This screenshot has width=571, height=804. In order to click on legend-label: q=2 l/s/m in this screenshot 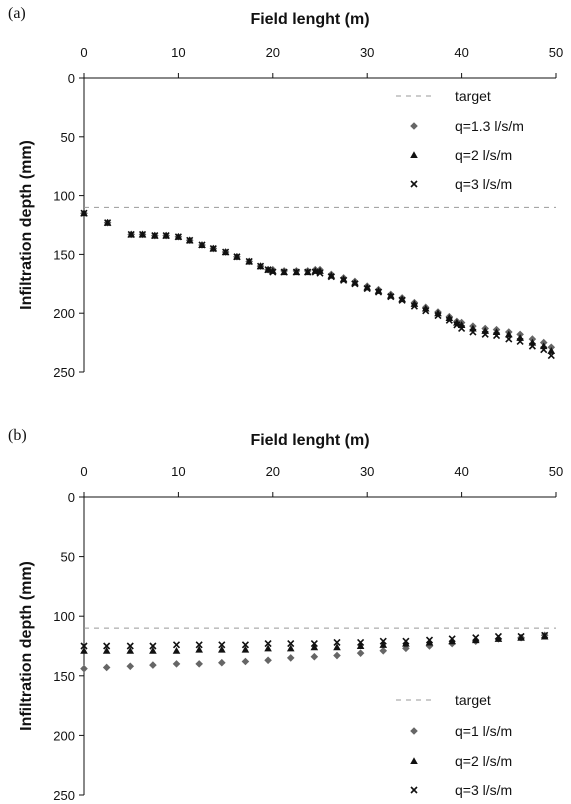, I will do `click(483, 761)`.